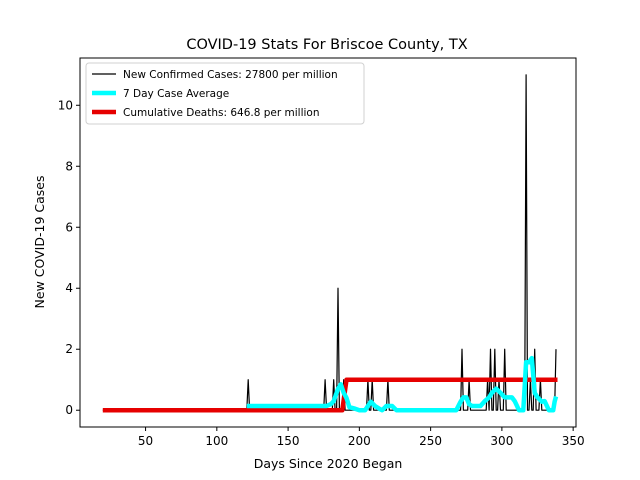  I want to click on x-tick-label: 150, so click(288, 441).